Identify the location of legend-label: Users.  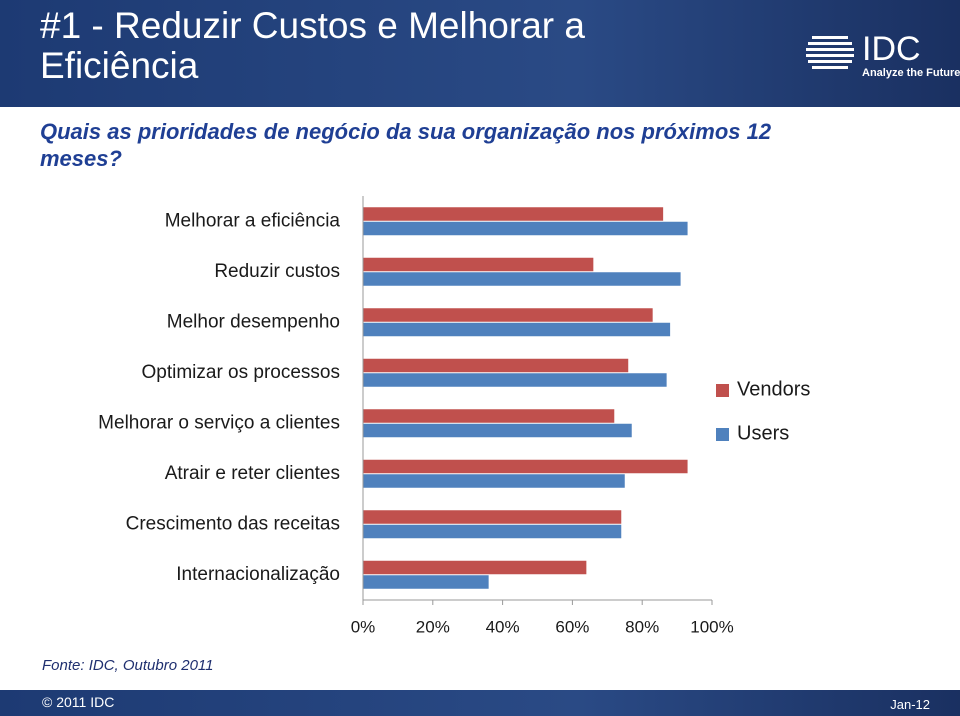
(763, 433).